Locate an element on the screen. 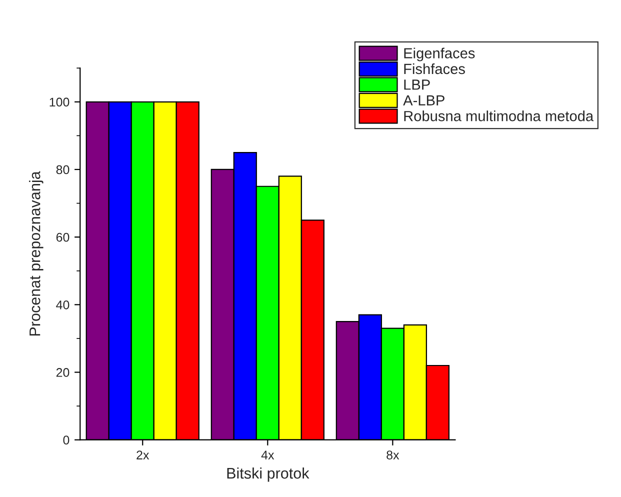 This screenshot has width=621, height=497. legend-label: Robusna multimodna metoda is located at coordinates (499, 116).